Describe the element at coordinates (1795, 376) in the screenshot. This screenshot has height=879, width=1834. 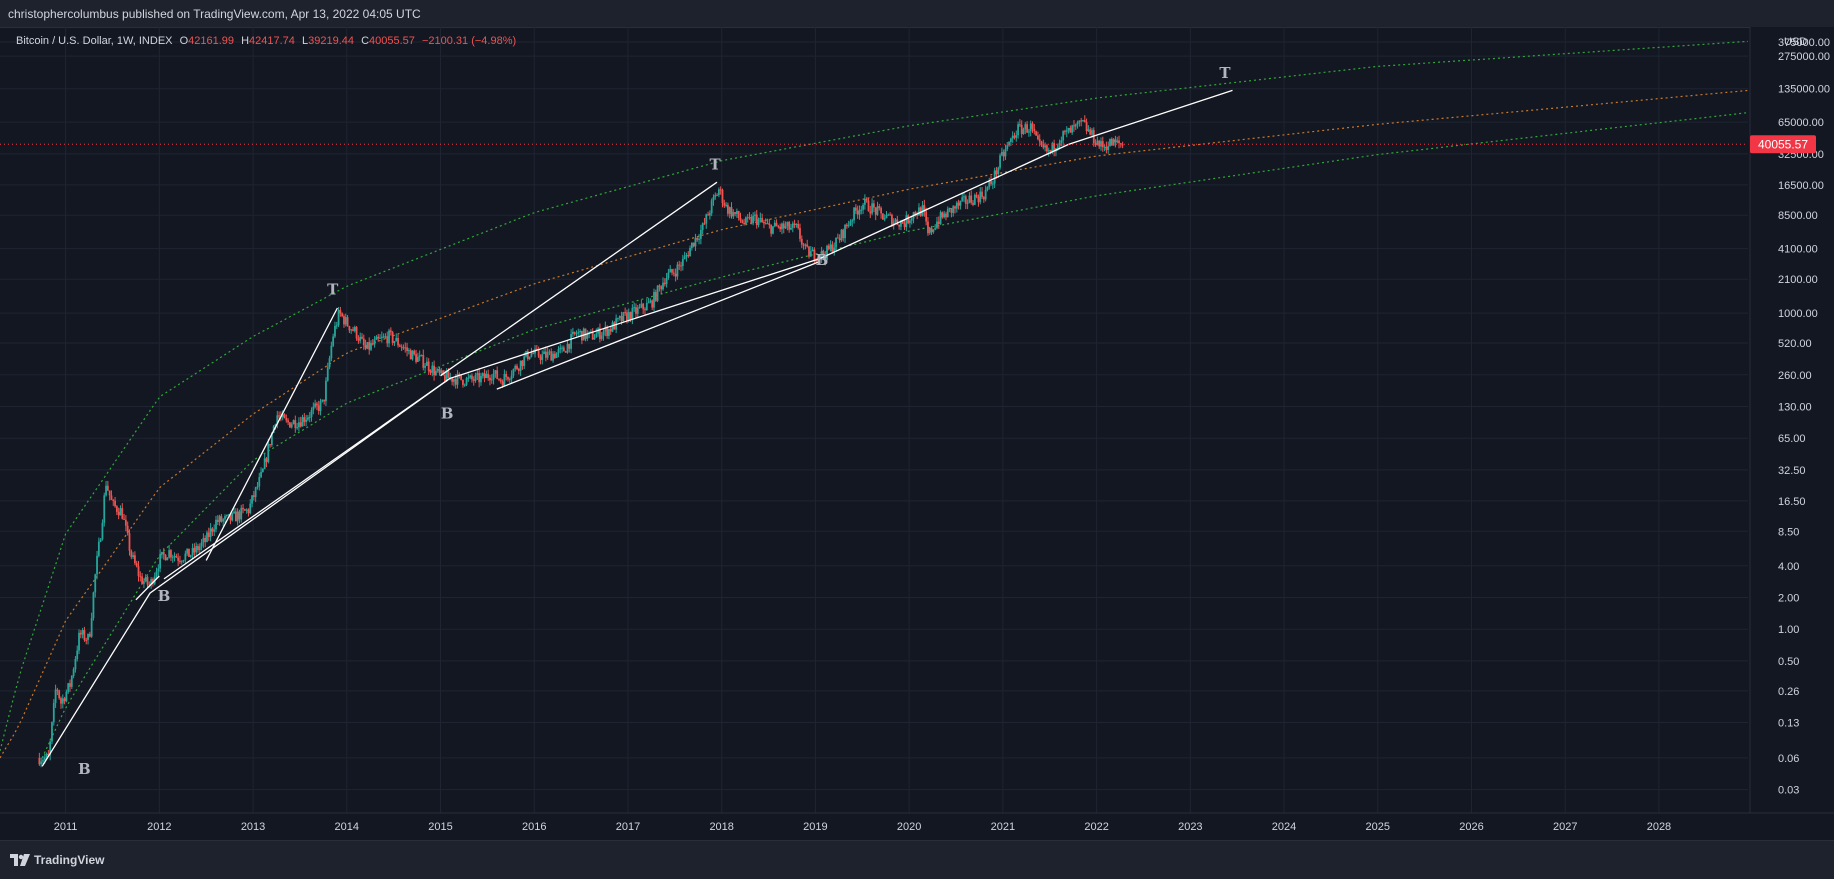
I see `price-tick-label: 260.00` at that location.